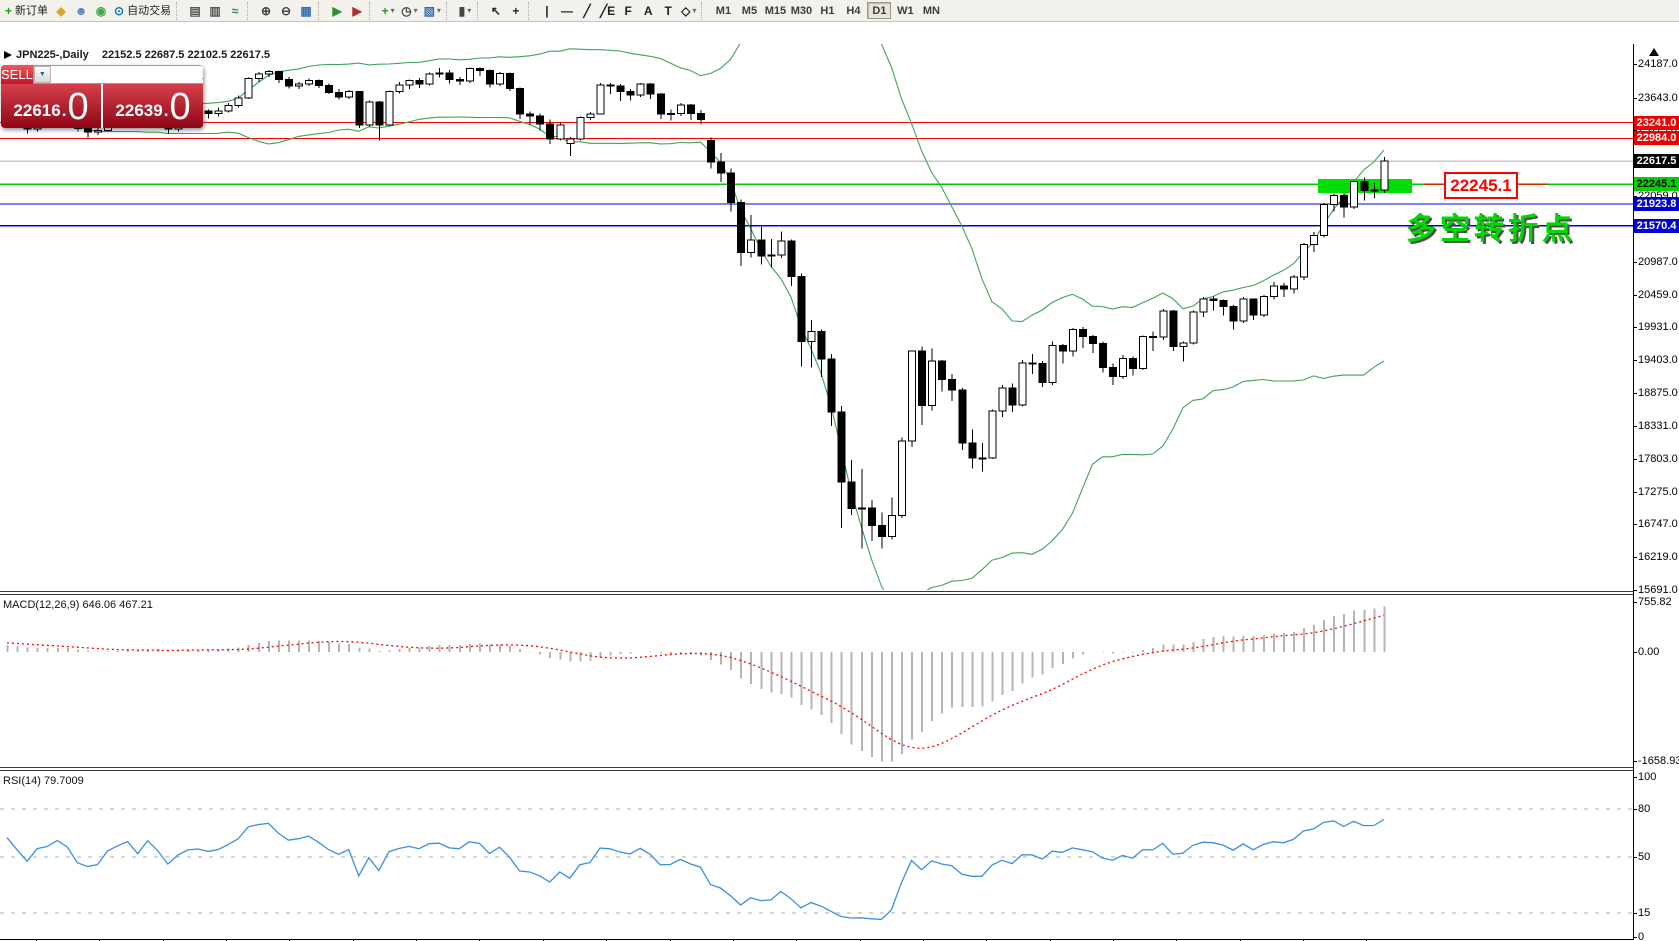 Image resolution: width=1679 pixels, height=941 pixels. Describe the element at coordinates (1491, 229) in the screenshot. I see `turning-point-note: 多空转折点` at that location.